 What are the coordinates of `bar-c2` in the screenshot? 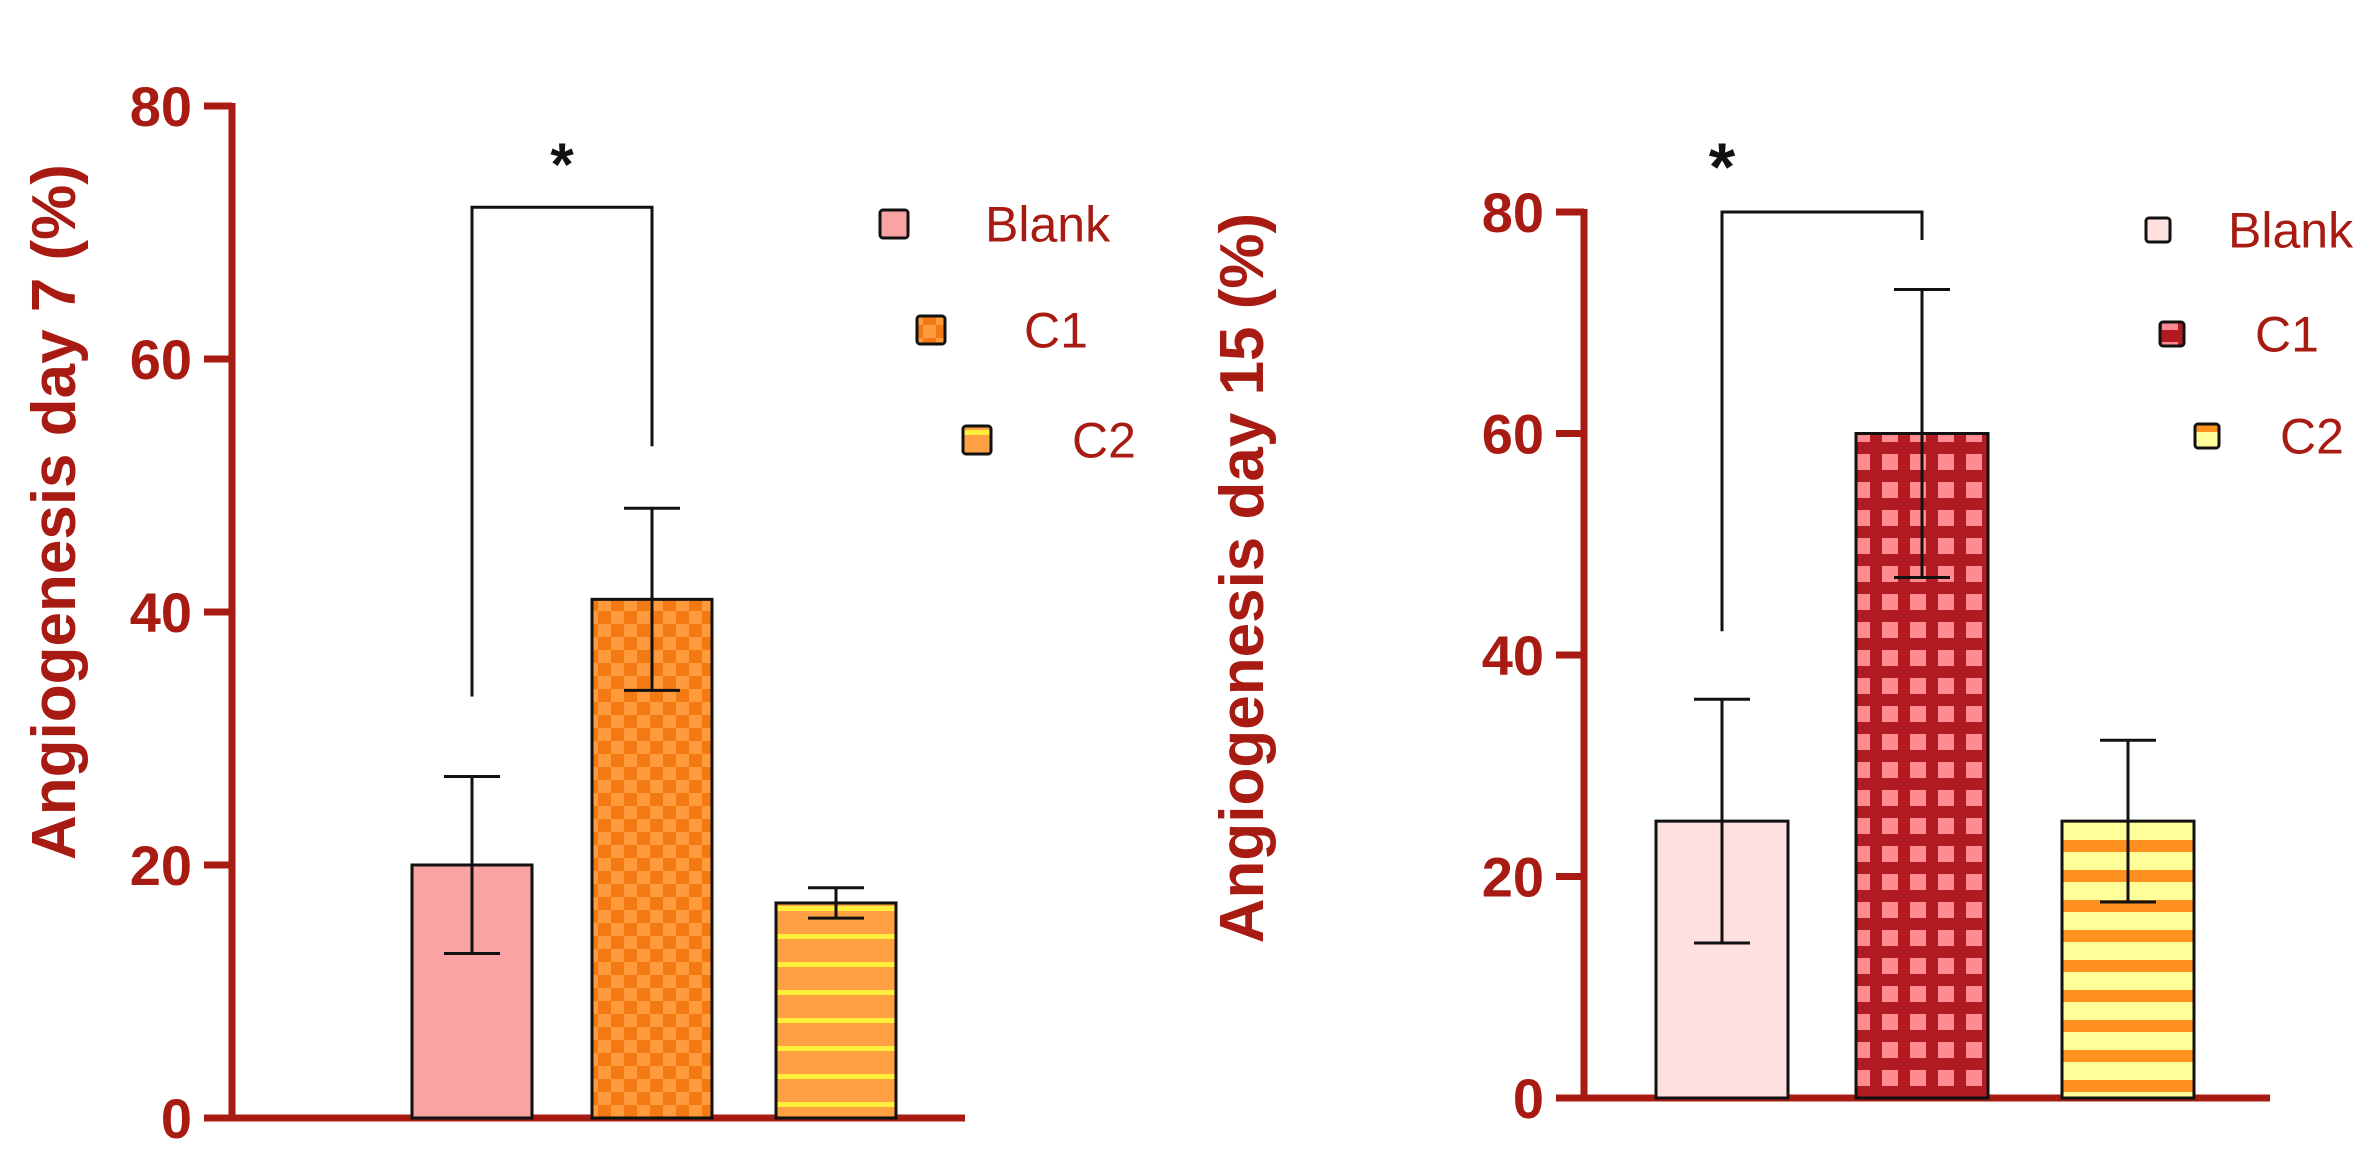 It's located at (836, 1010).